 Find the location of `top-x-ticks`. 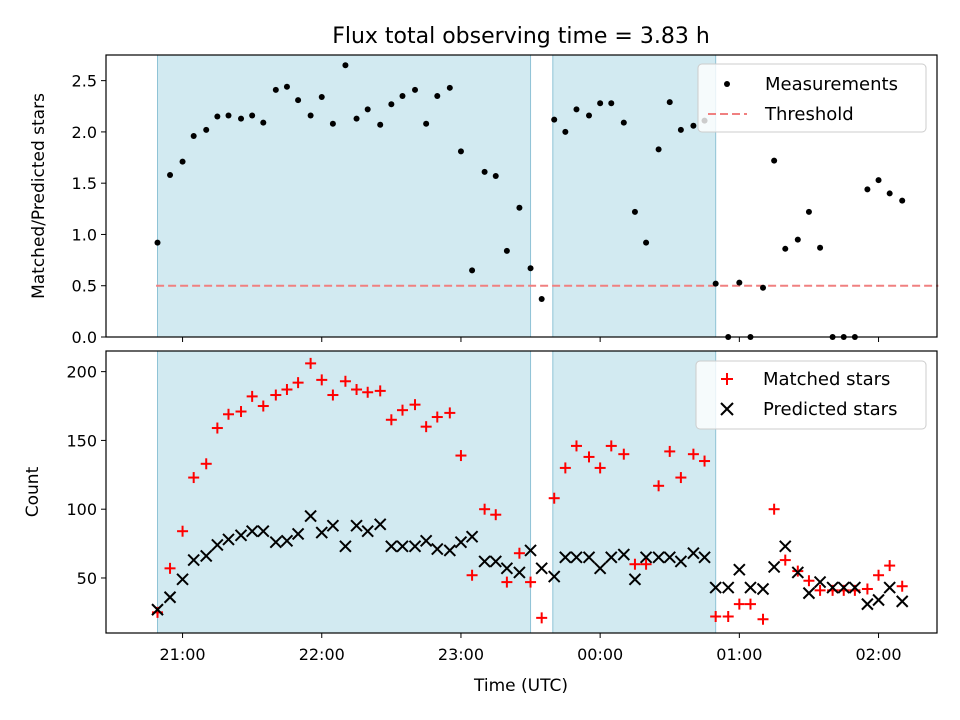

top-x-ticks is located at coordinates (531, 339).